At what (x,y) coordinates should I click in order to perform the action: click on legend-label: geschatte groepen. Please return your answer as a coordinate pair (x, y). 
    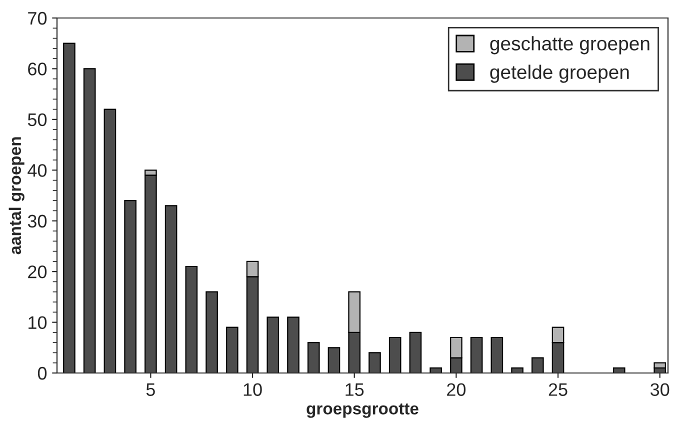
    Looking at the image, I should click on (570, 45).